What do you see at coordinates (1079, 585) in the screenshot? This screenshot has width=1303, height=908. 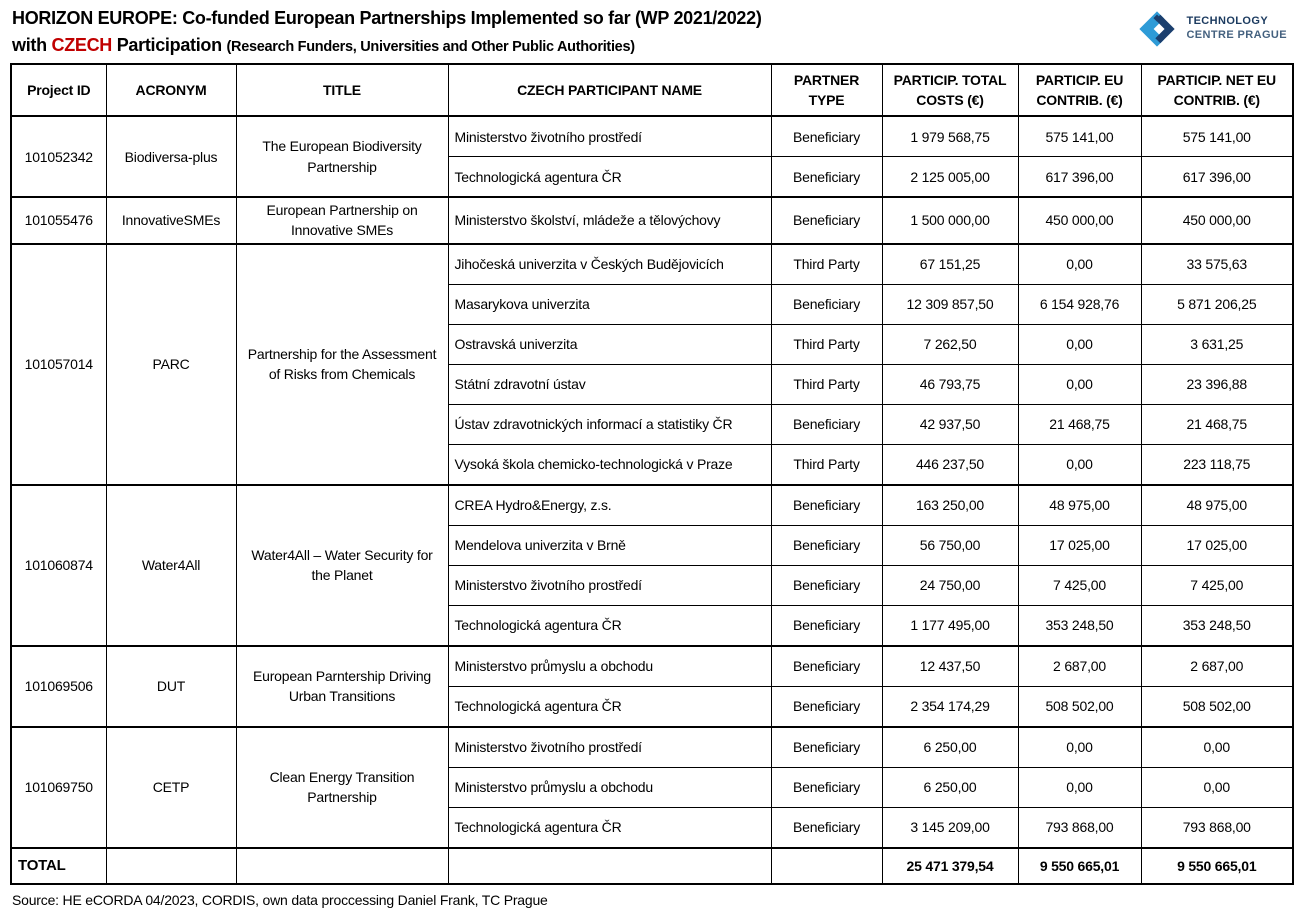 I see `eu-contrib-cell: 7 425,00` at bounding box center [1079, 585].